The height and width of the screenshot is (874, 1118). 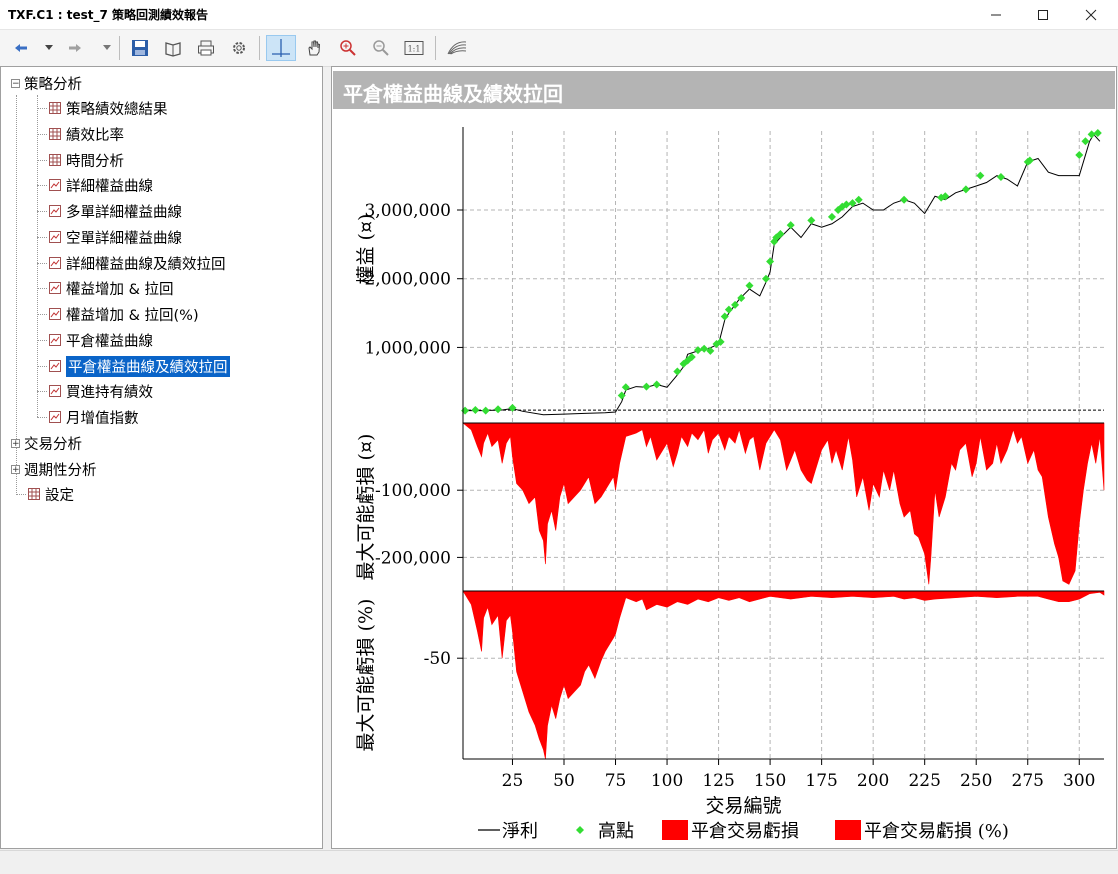 What do you see at coordinates (667, 781) in the screenshot?
I see `x-tick-label: 100` at bounding box center [667, 781].